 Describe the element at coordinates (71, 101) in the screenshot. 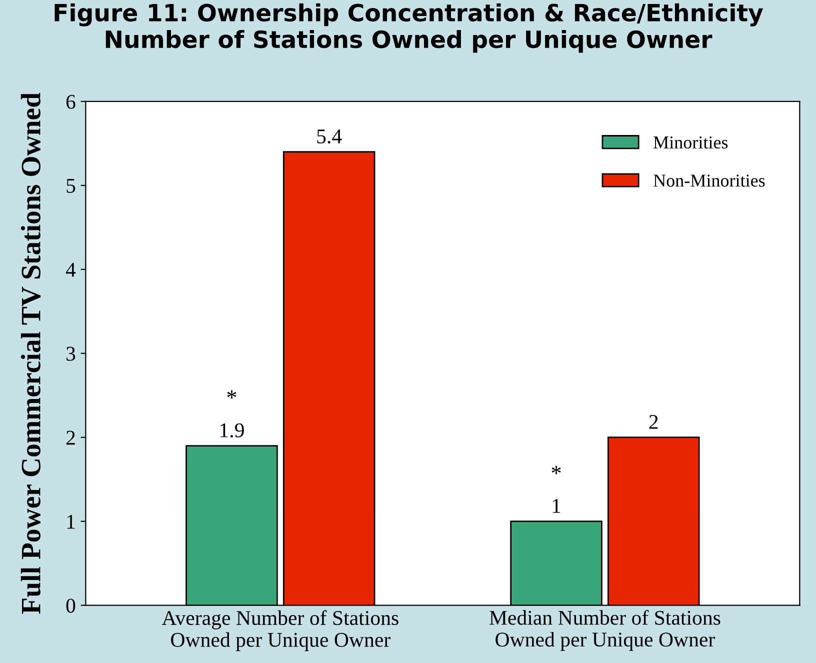

I see `y-tick-label: 6` at that location.